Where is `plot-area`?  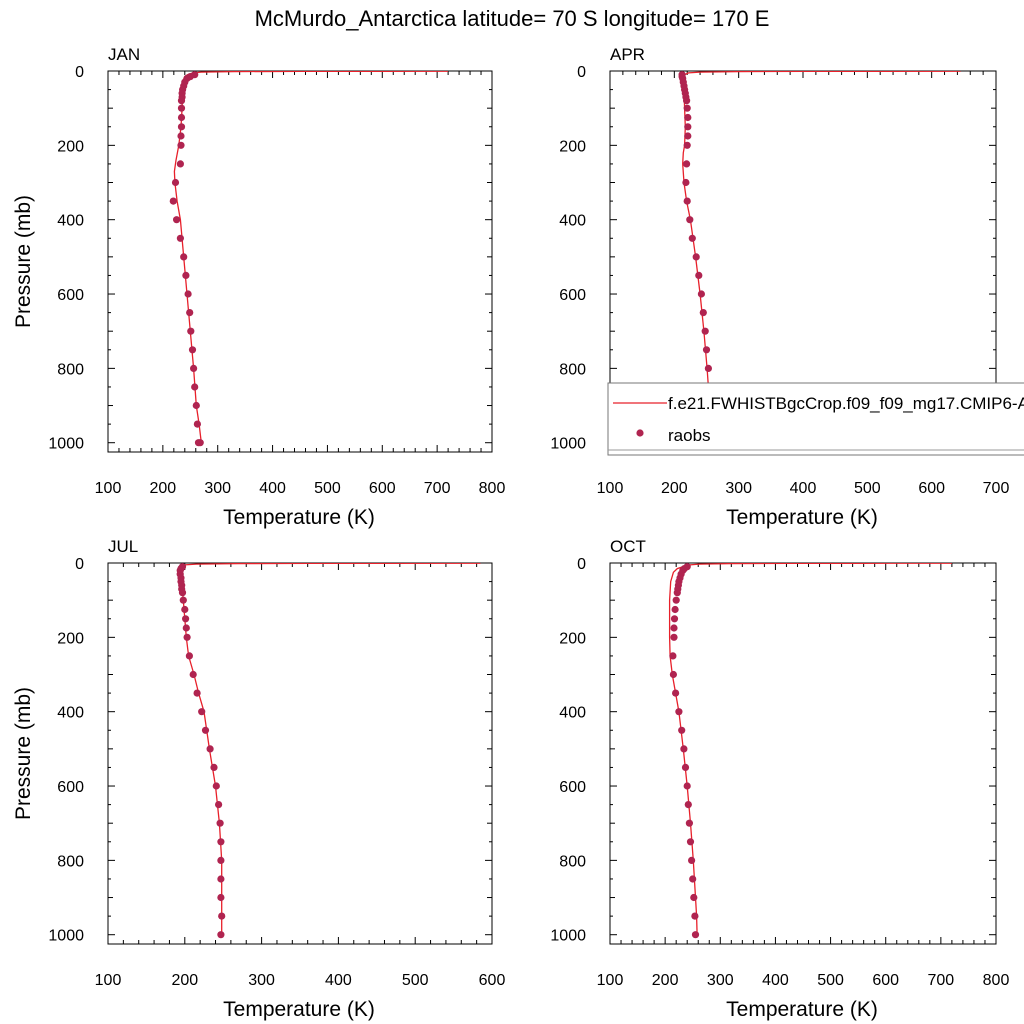
plot-area is located at coordinates (309, 259).